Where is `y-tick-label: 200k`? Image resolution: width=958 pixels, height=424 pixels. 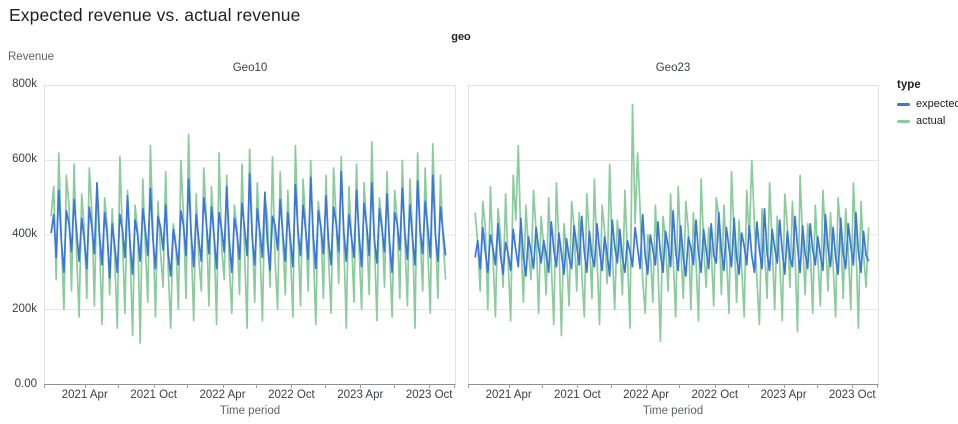 y-tick-label: 200k is located at coordinates (24, 309).